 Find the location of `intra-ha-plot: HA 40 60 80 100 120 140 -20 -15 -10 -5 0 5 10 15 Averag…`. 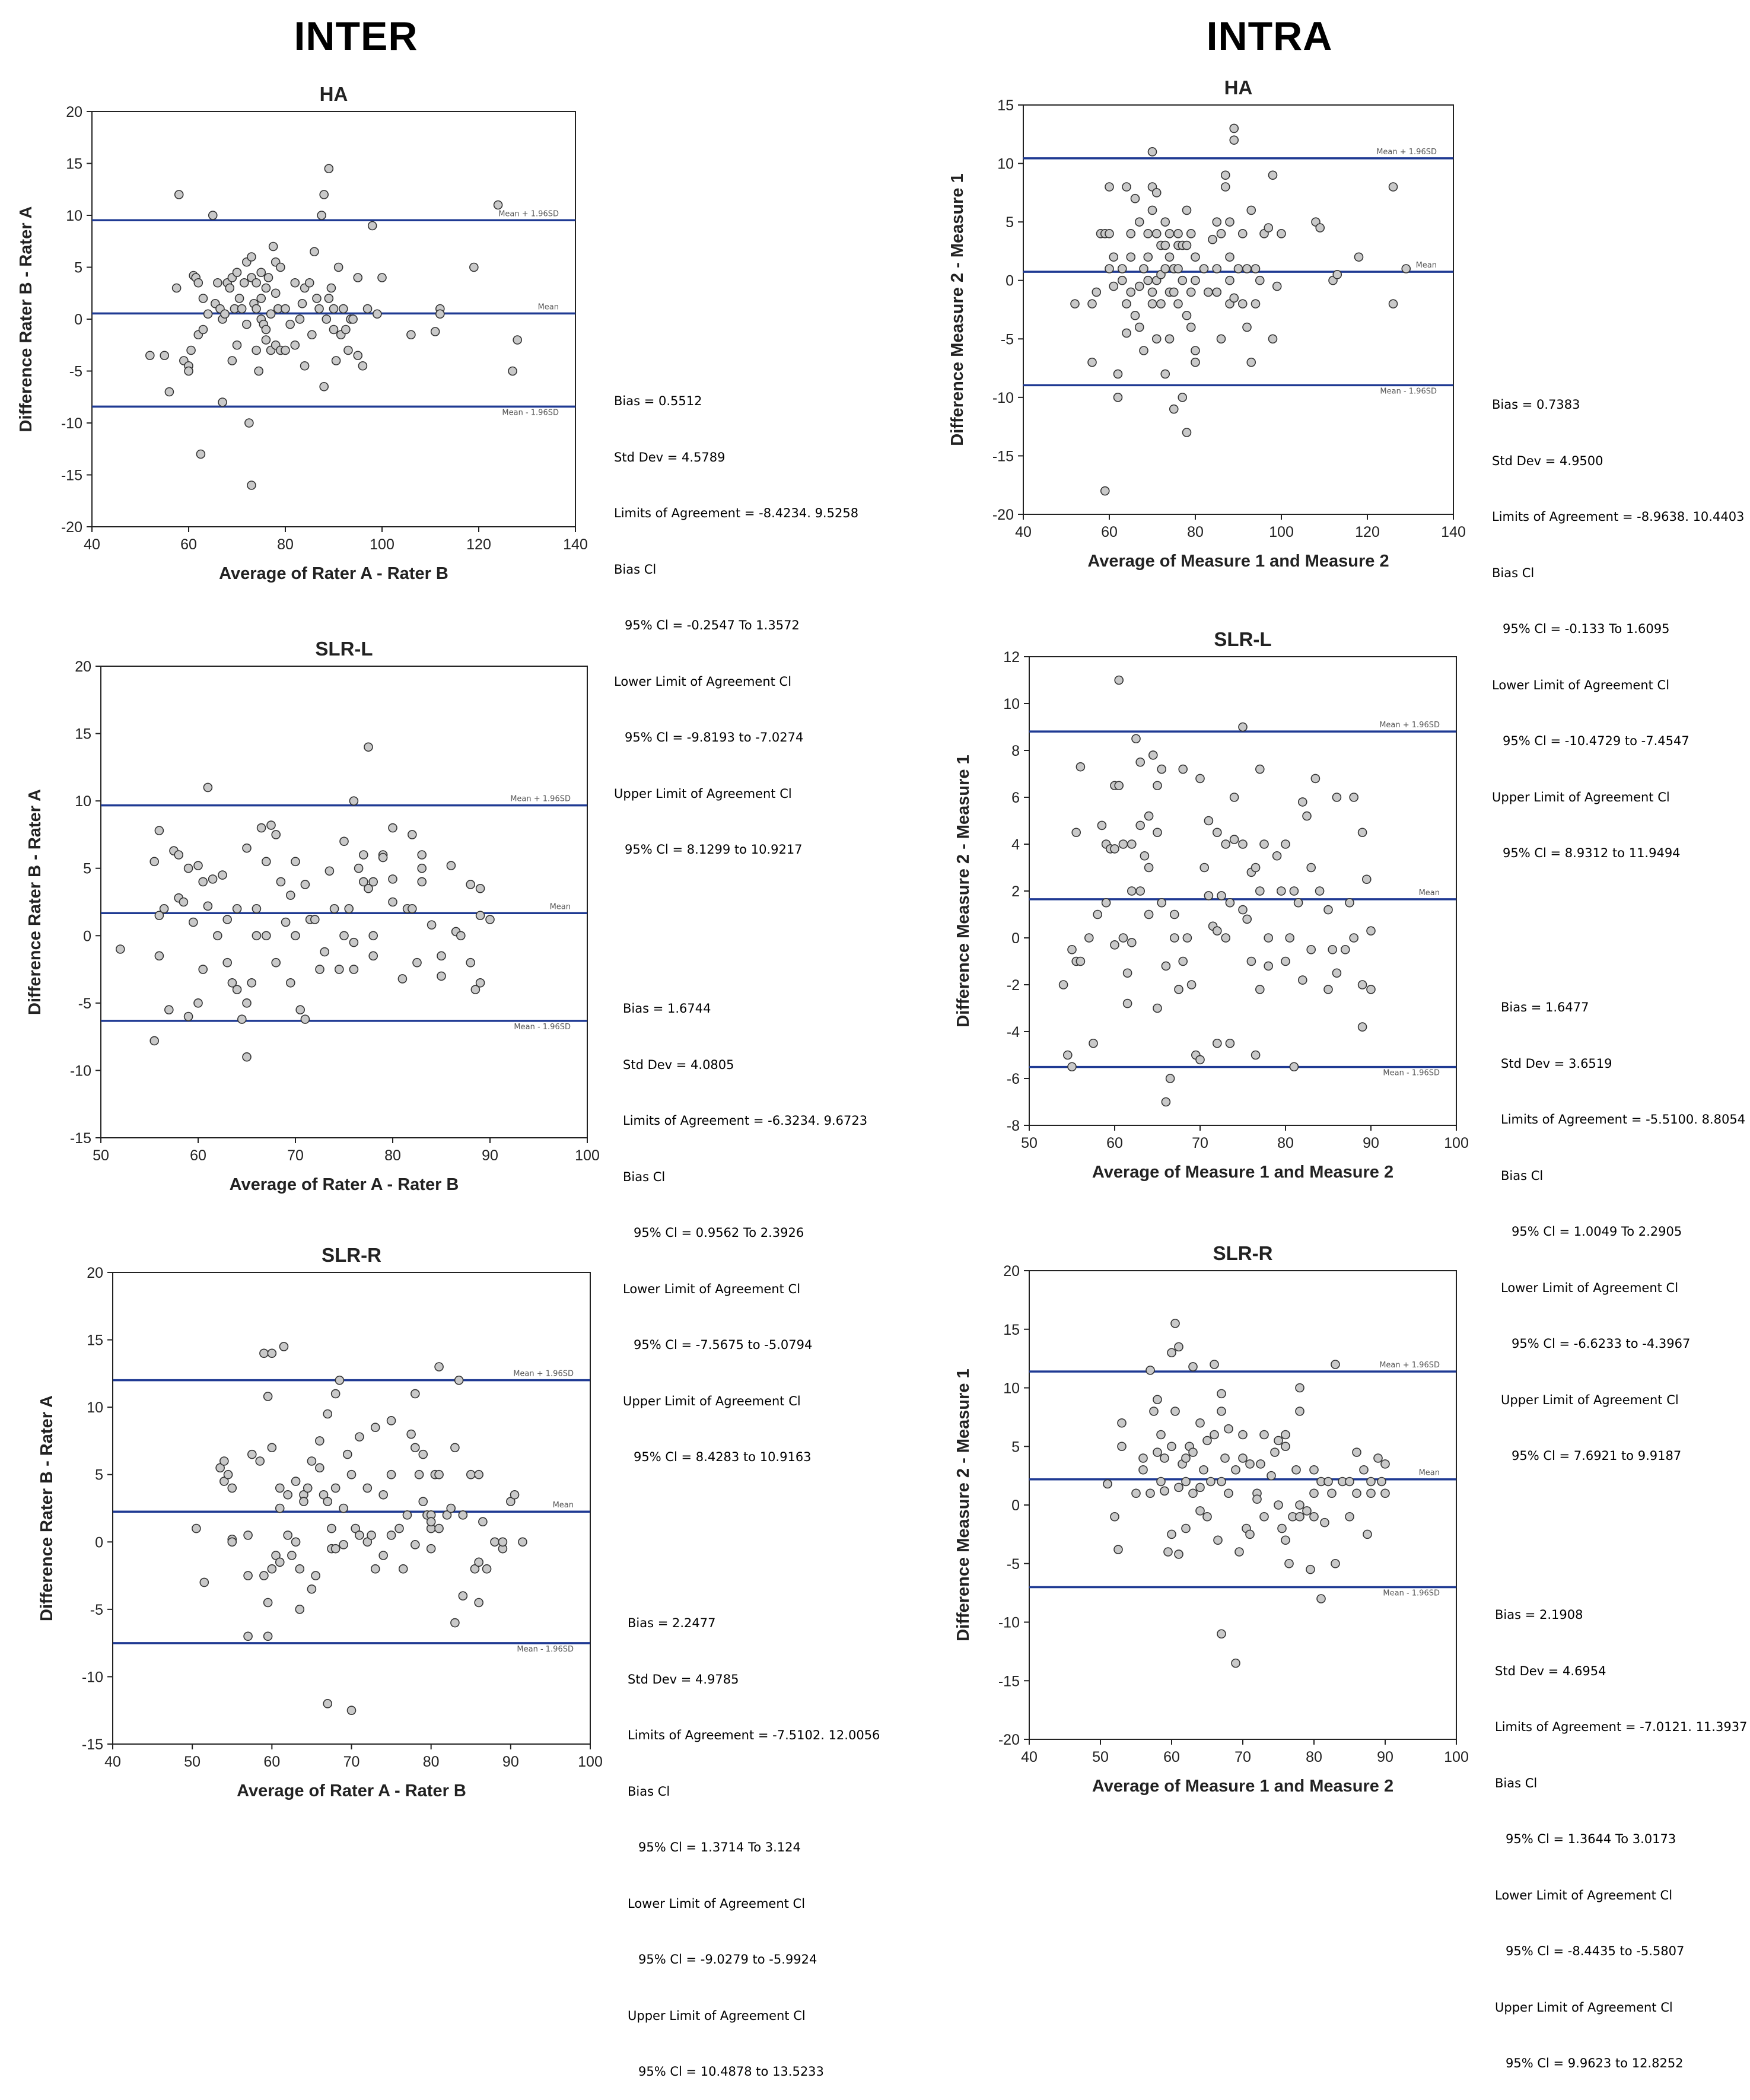

intra-ha-plot: HA 40 60 80 100 120 140 -20 -15 -10 -5 0 5 10 15 Averag… is located at coordinates (1207, 324).